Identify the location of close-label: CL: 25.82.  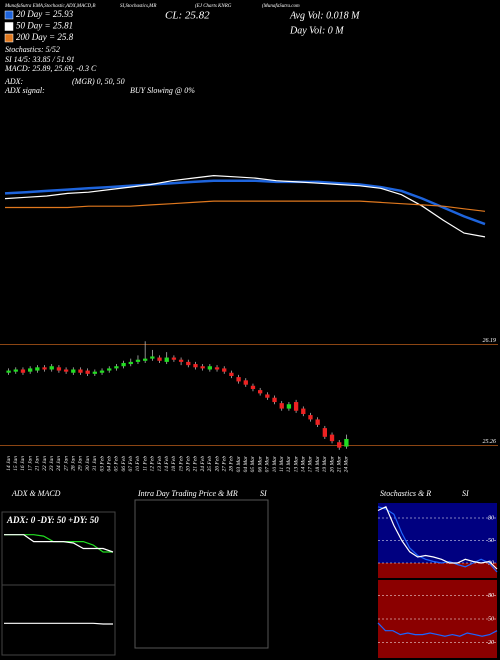
(187, 16).